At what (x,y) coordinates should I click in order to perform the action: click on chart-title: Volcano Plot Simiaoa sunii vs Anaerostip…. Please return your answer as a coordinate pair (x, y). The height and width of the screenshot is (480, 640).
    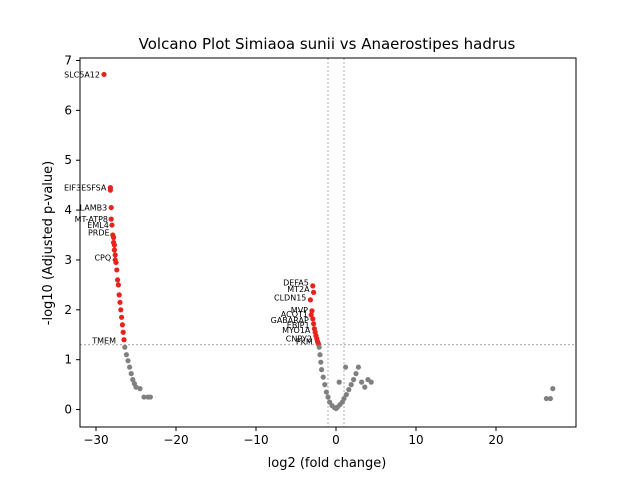
    Looking at the image, I should click on (327, 44).